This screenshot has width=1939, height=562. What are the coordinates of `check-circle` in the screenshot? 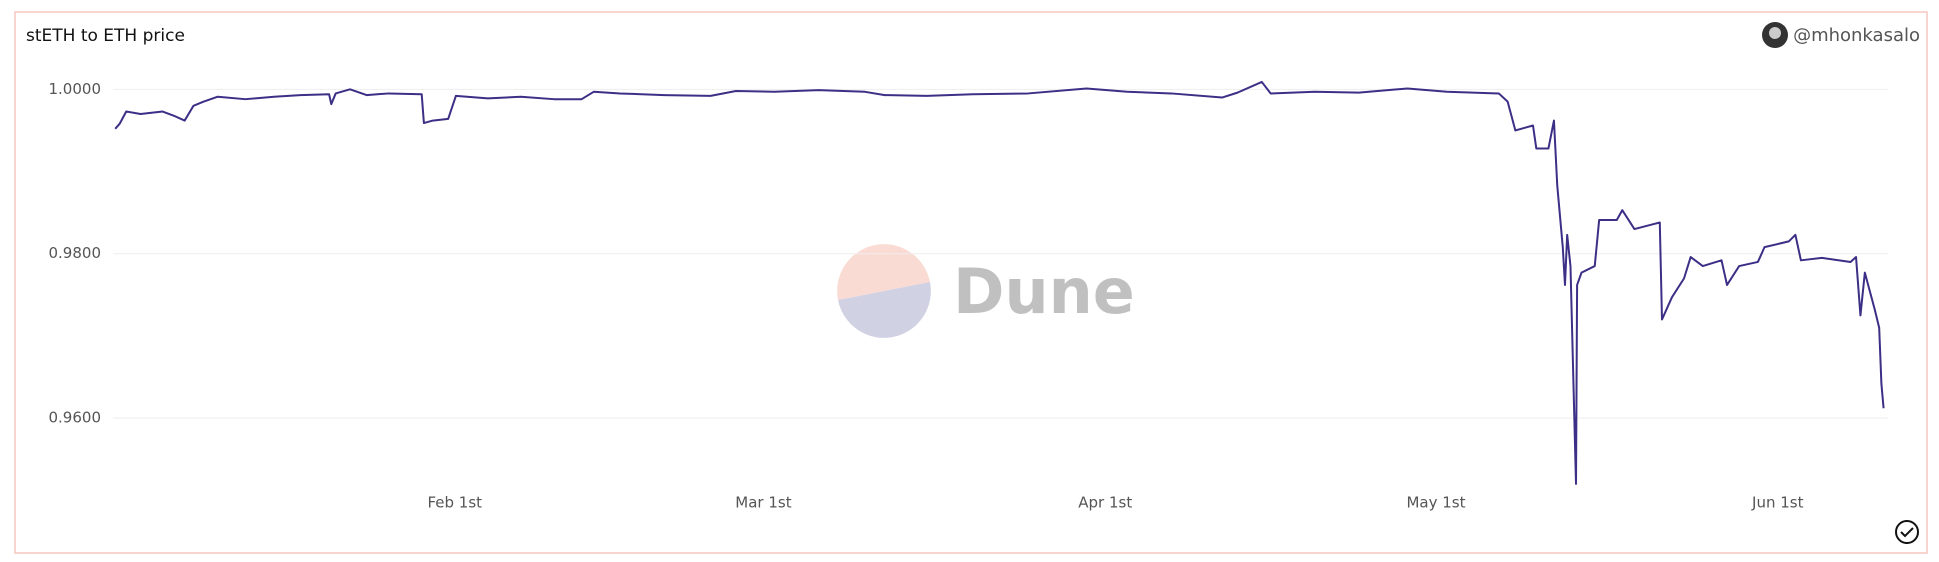 It's located at (1907, 532).